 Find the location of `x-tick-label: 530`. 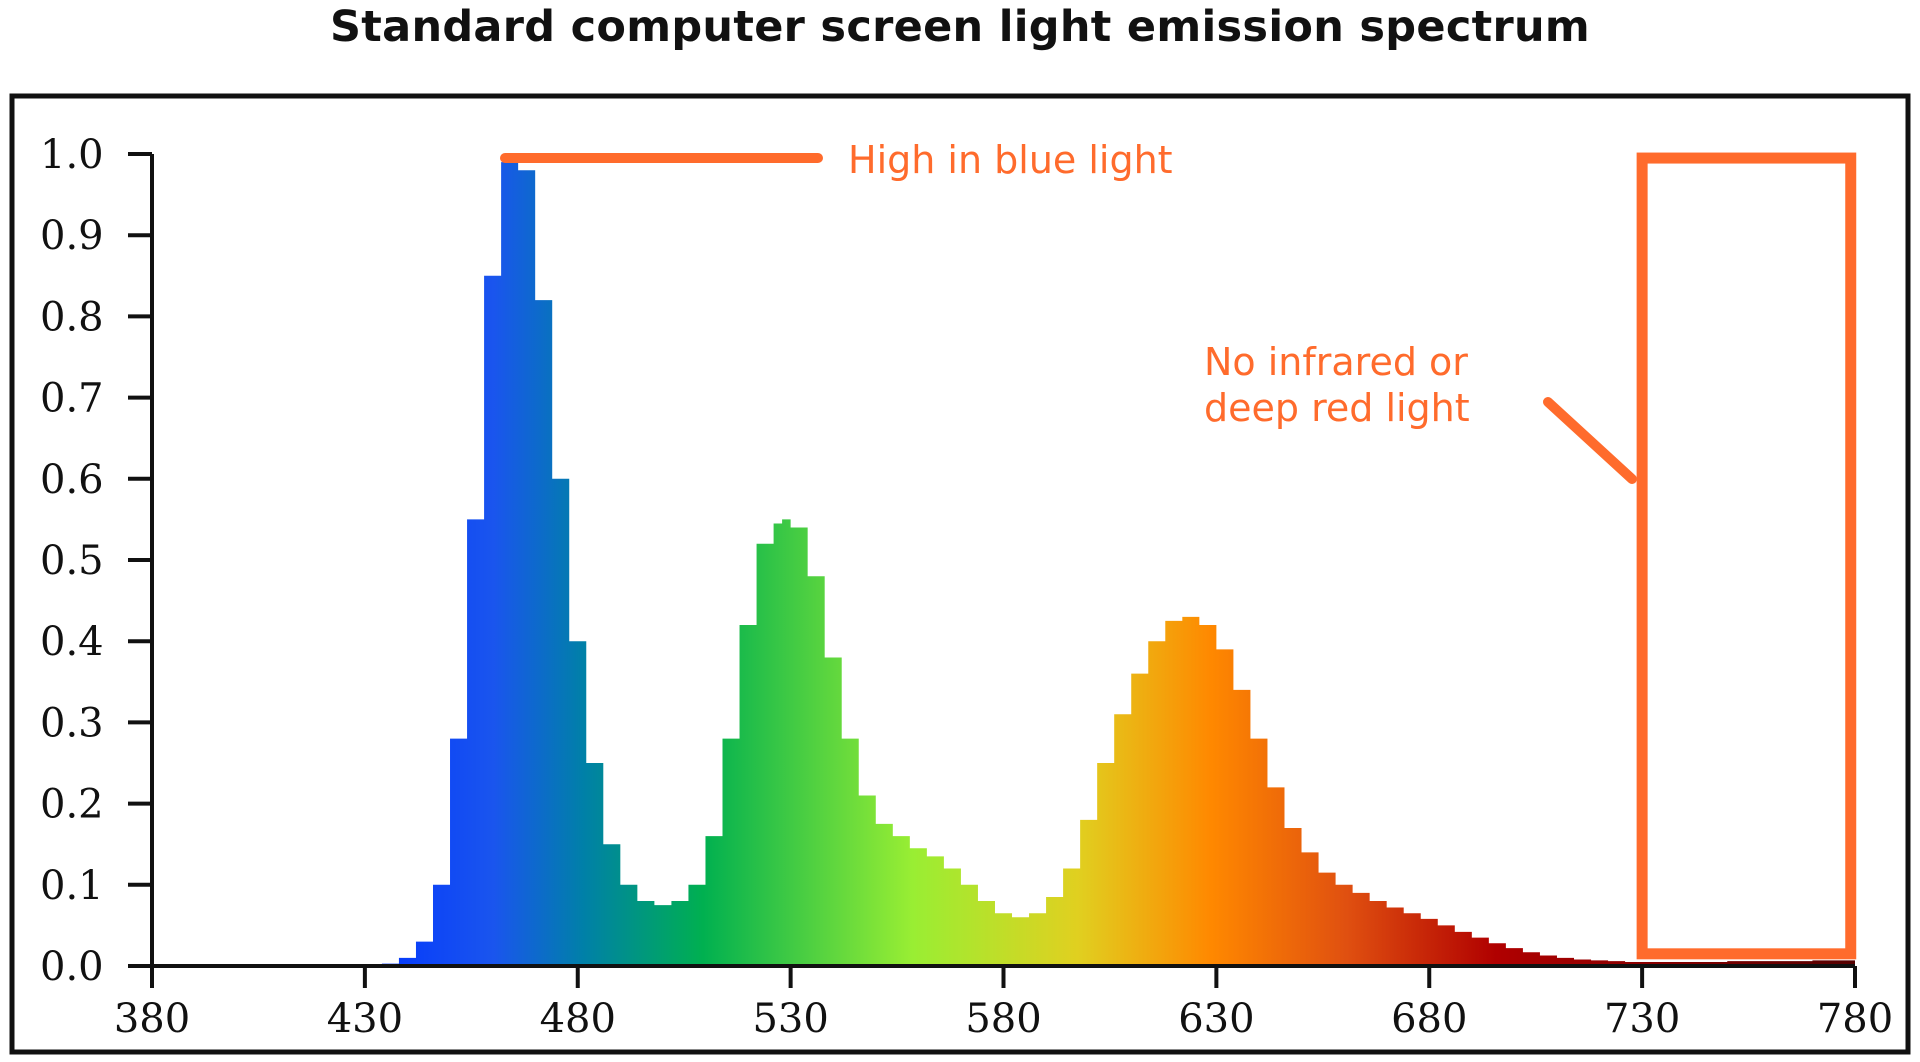

x-tick-label: 530 is located at coordinates (790, 1019).